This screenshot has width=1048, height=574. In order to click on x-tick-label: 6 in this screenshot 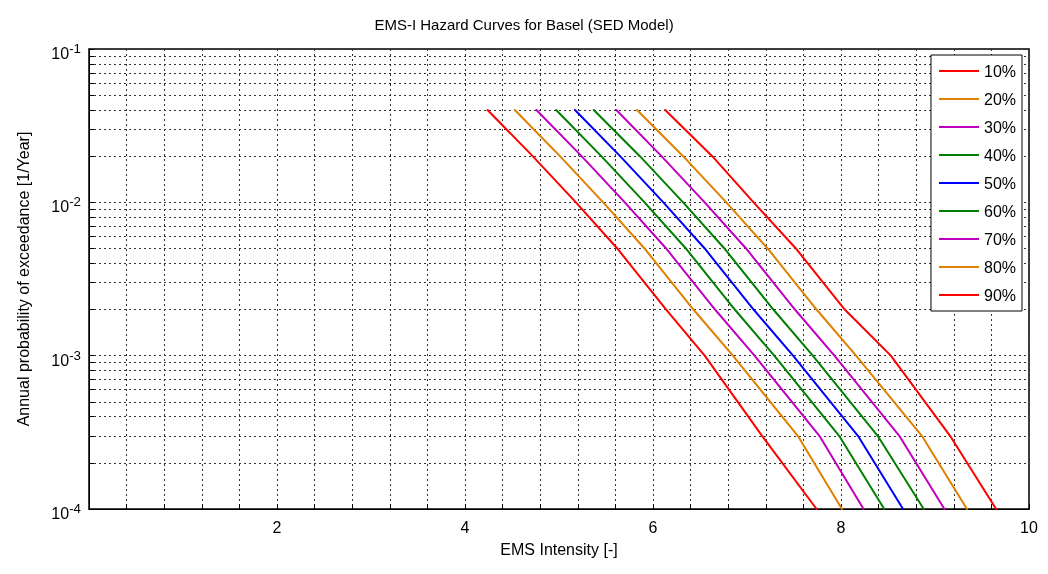, I will do `click(653, 527)`.